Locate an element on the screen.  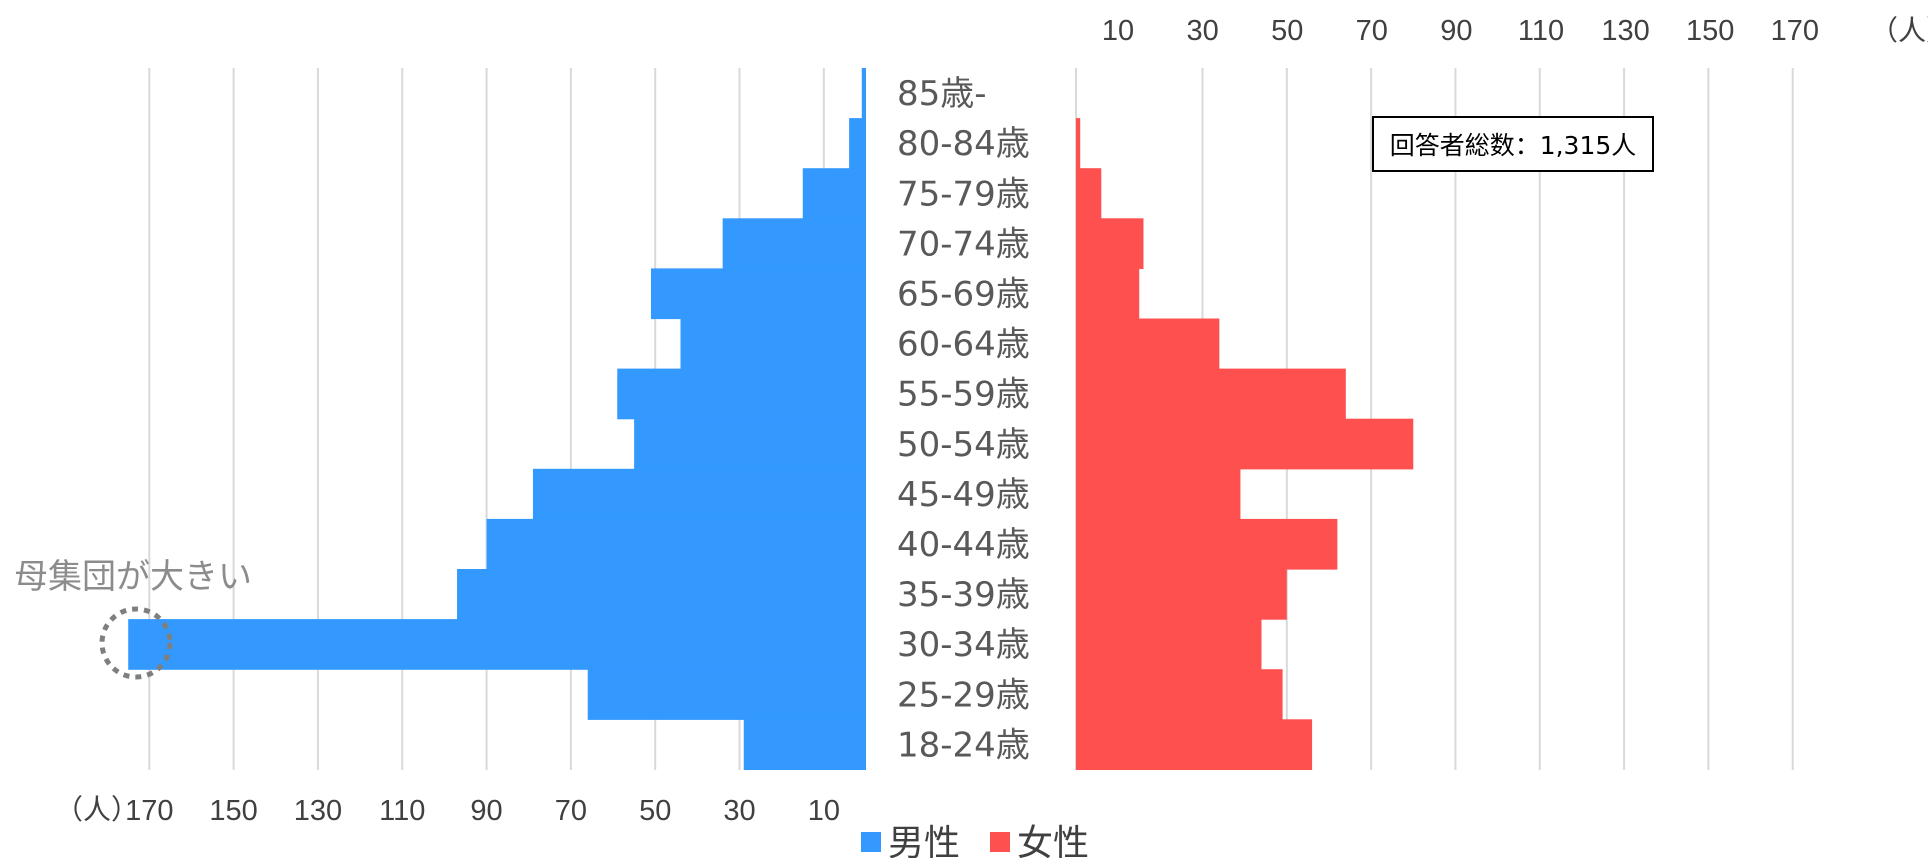
male-tick-label: 110 is located at coordinates (402, 811).